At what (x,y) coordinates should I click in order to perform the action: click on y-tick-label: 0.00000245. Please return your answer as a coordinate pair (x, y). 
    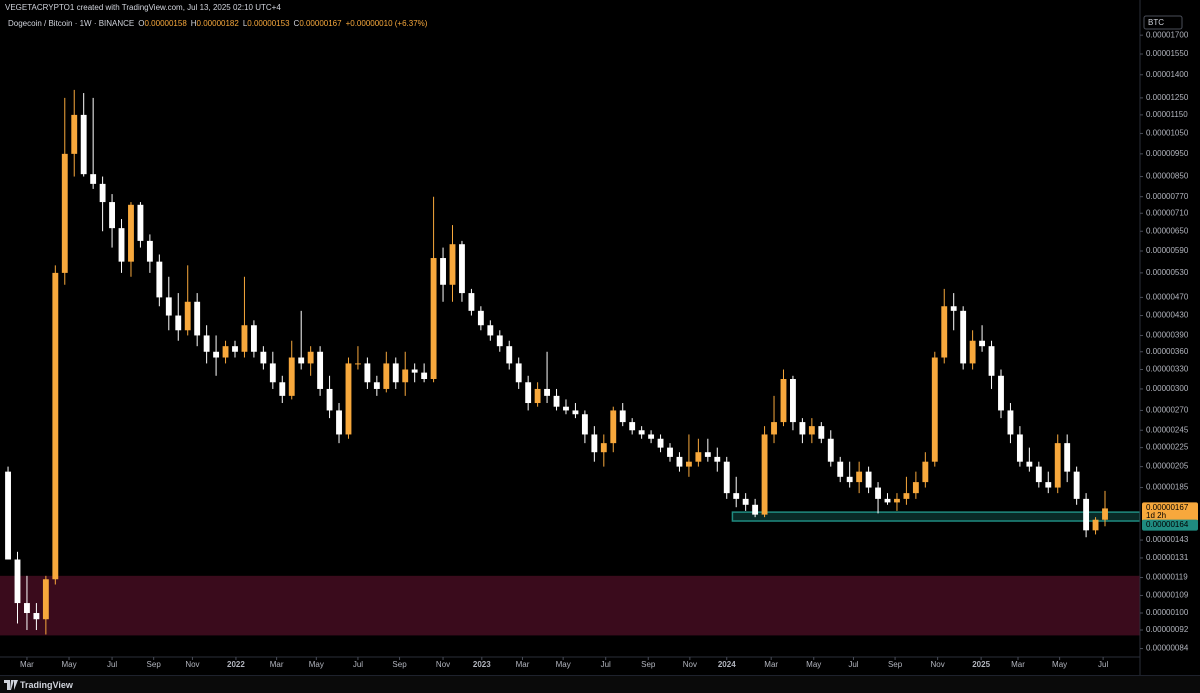
    Looking at the image, I should click on (1167, 429).